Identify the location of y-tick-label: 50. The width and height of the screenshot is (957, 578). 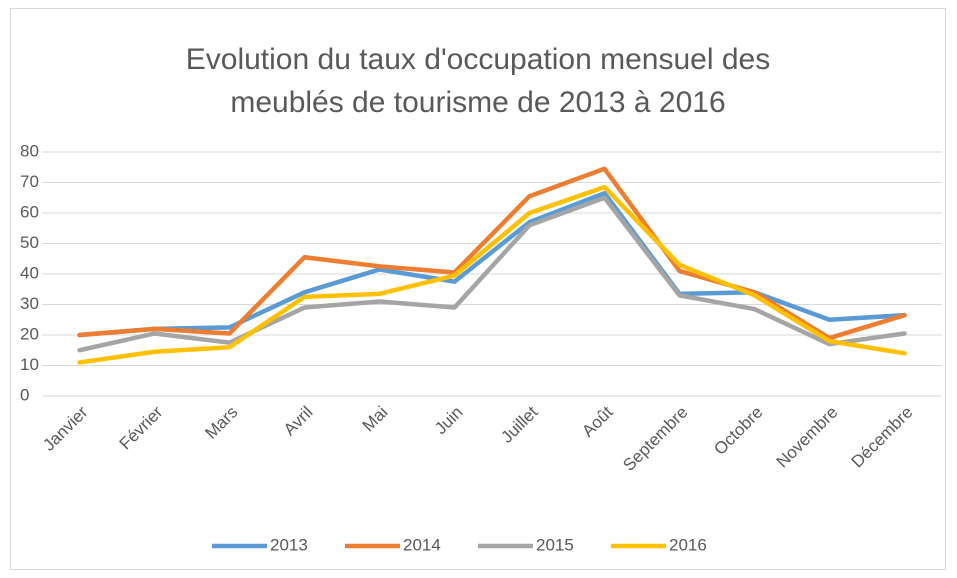
(29, 242).